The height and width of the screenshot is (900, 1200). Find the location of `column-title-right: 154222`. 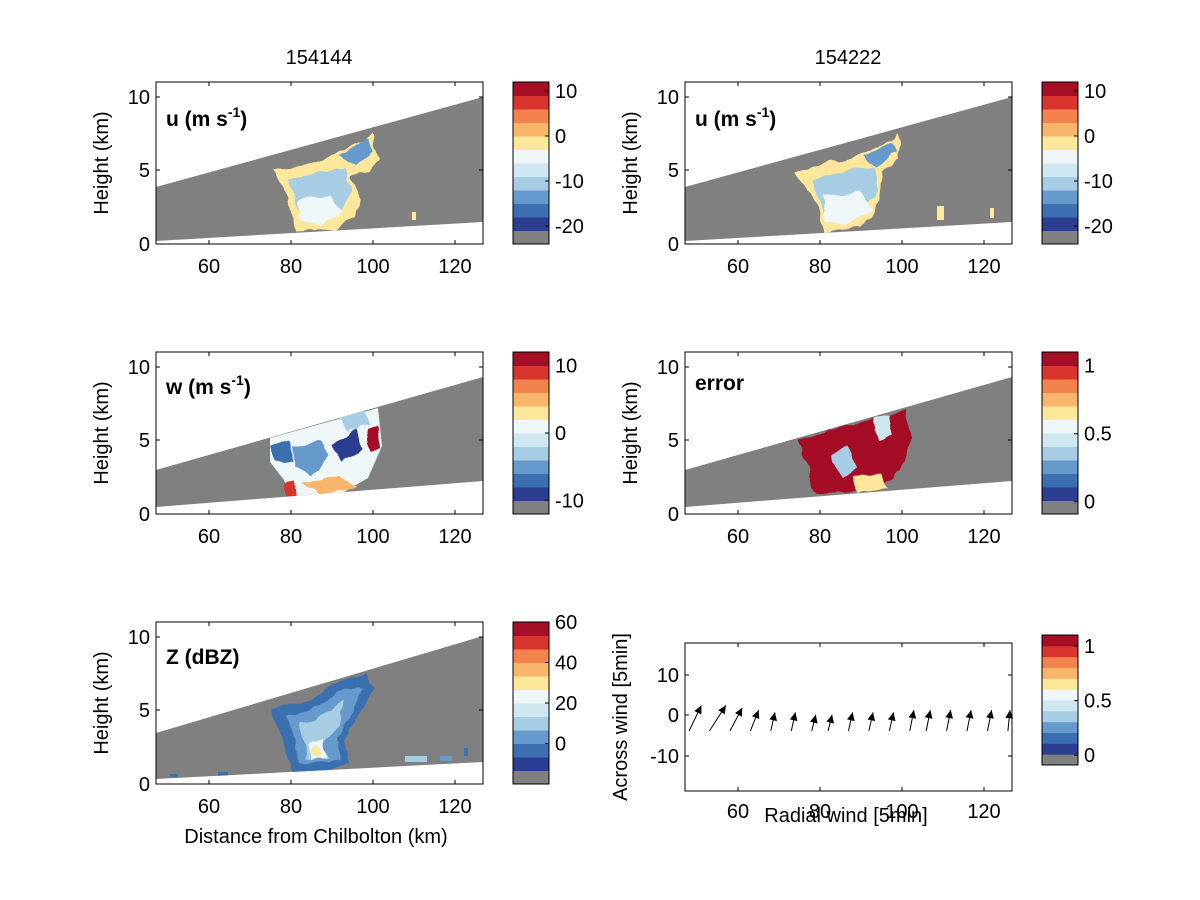

column-title-right: 154222 is located at coordinates (848, 58).